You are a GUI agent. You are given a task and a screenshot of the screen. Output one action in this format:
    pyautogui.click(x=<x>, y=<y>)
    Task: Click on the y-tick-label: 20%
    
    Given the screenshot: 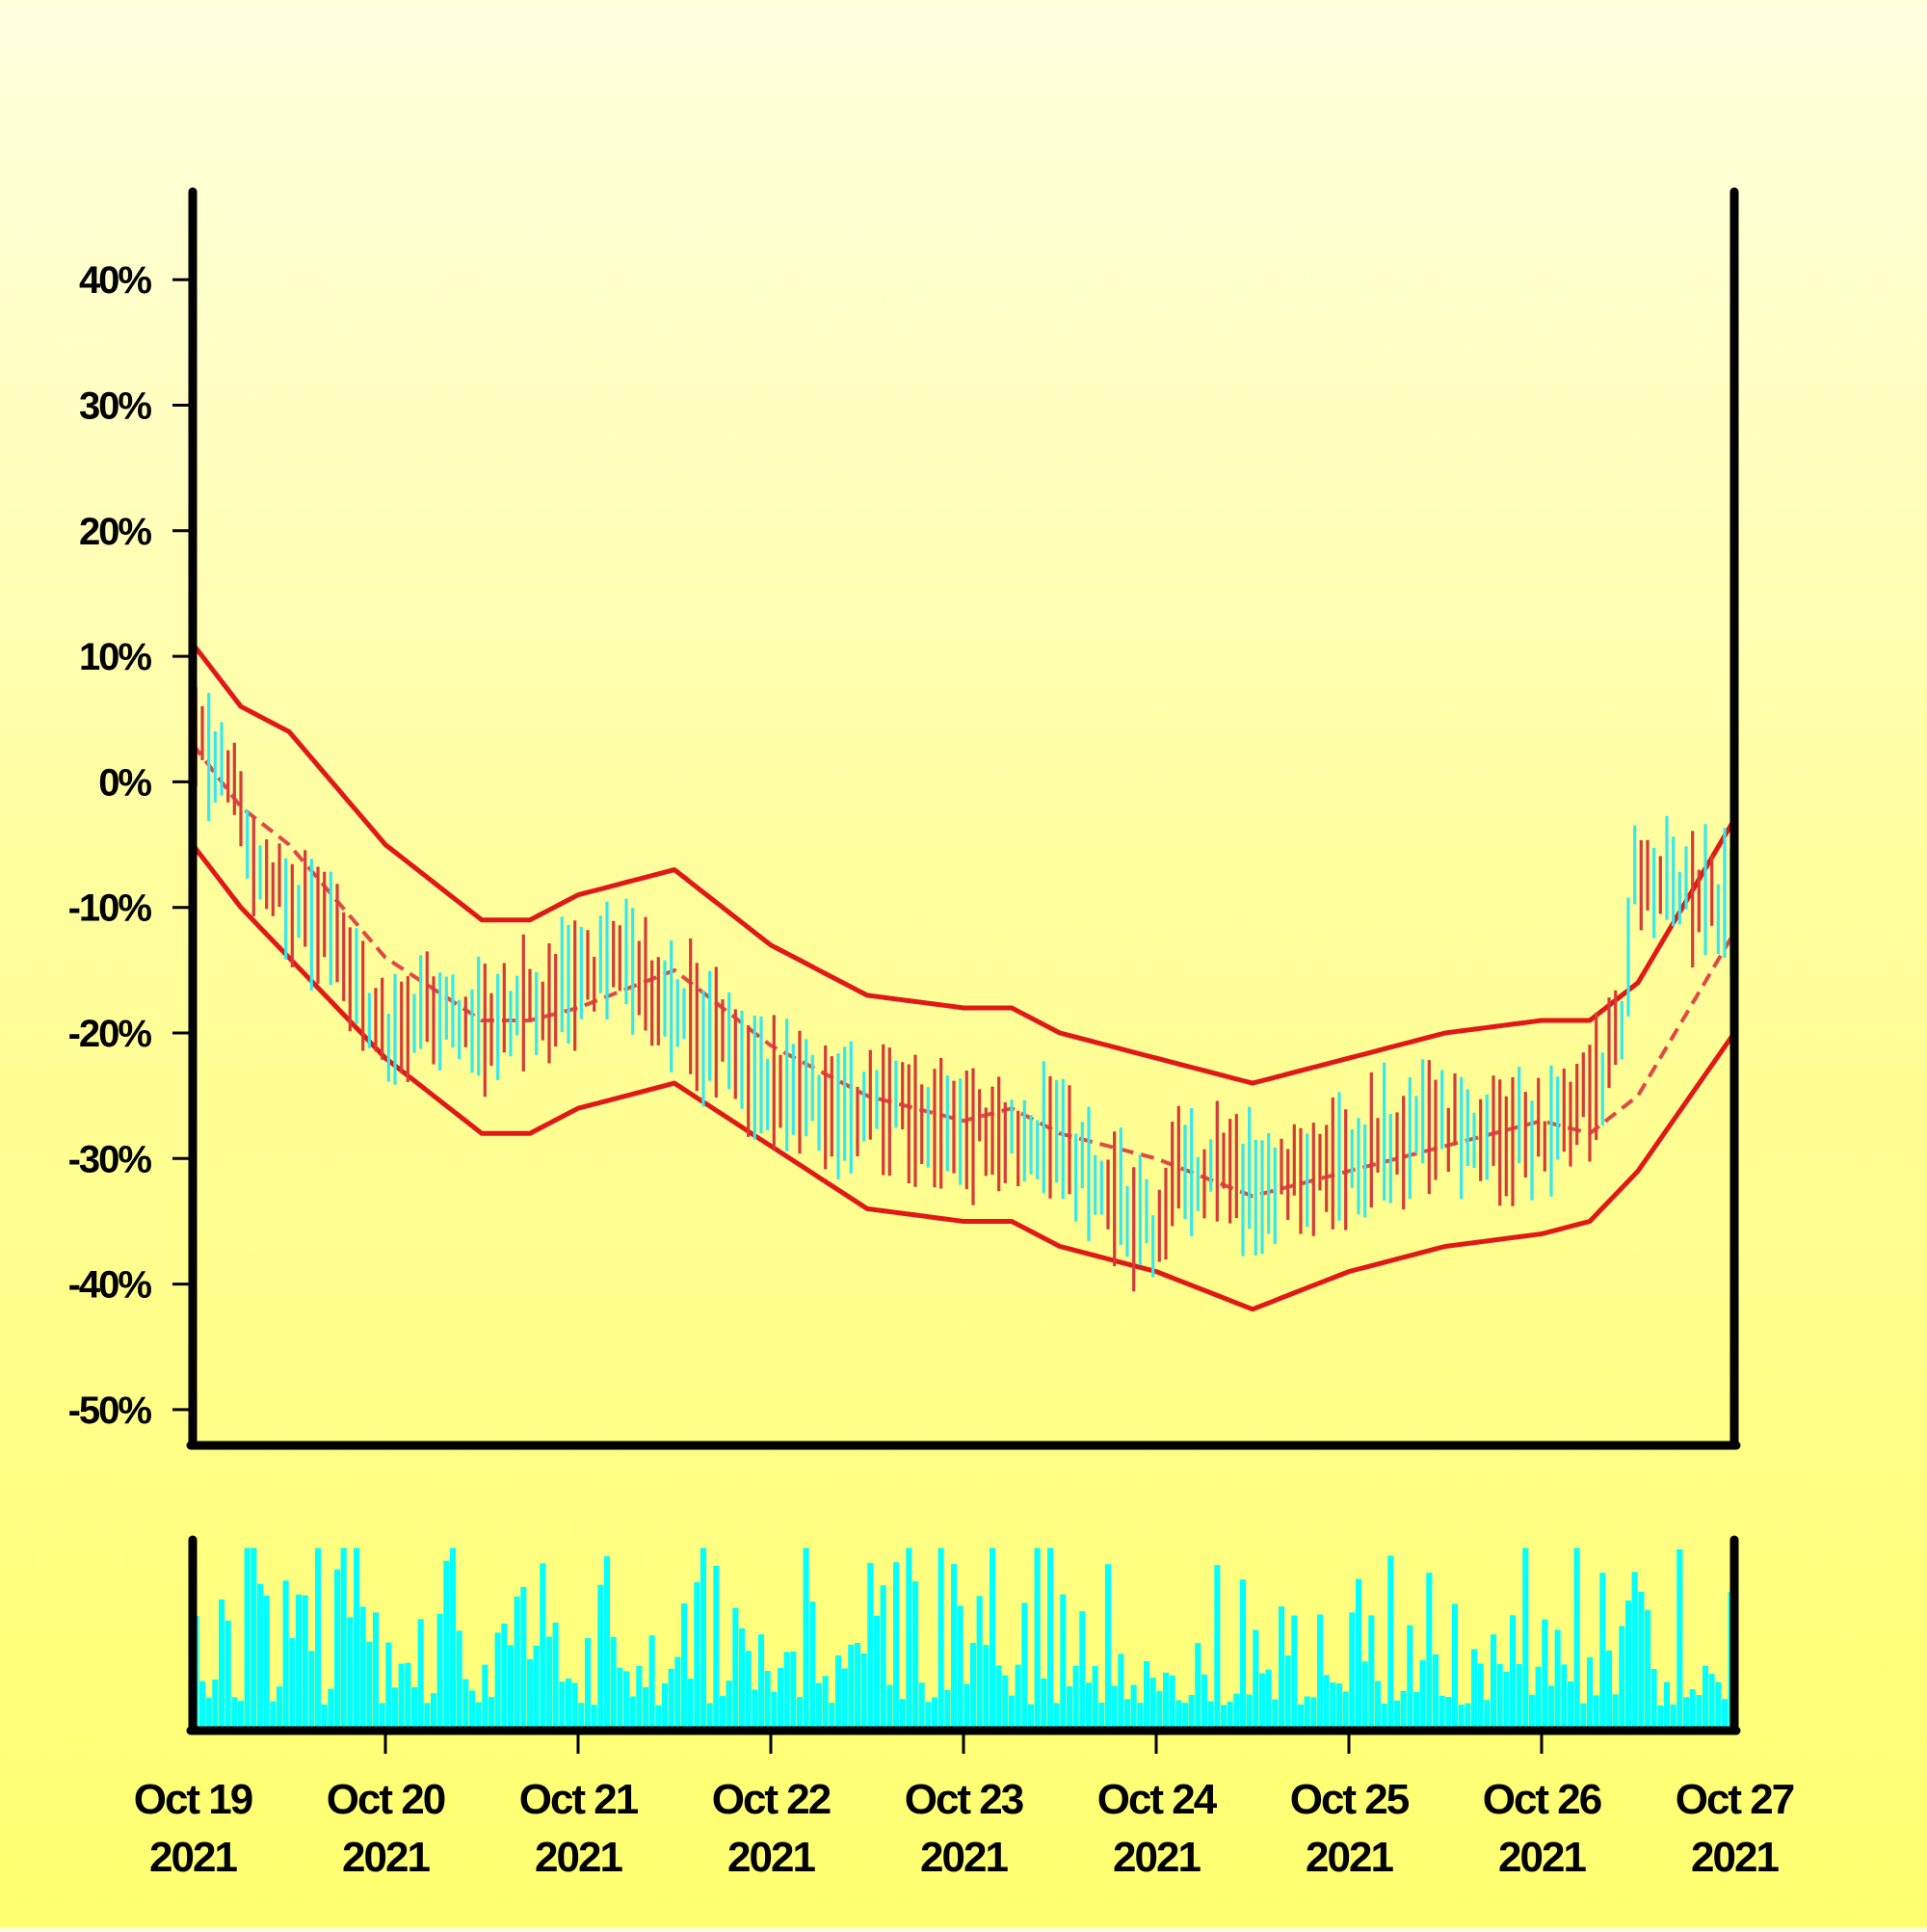 What is the action you would take?
    pyautogui.click(x=115, y=532)
    